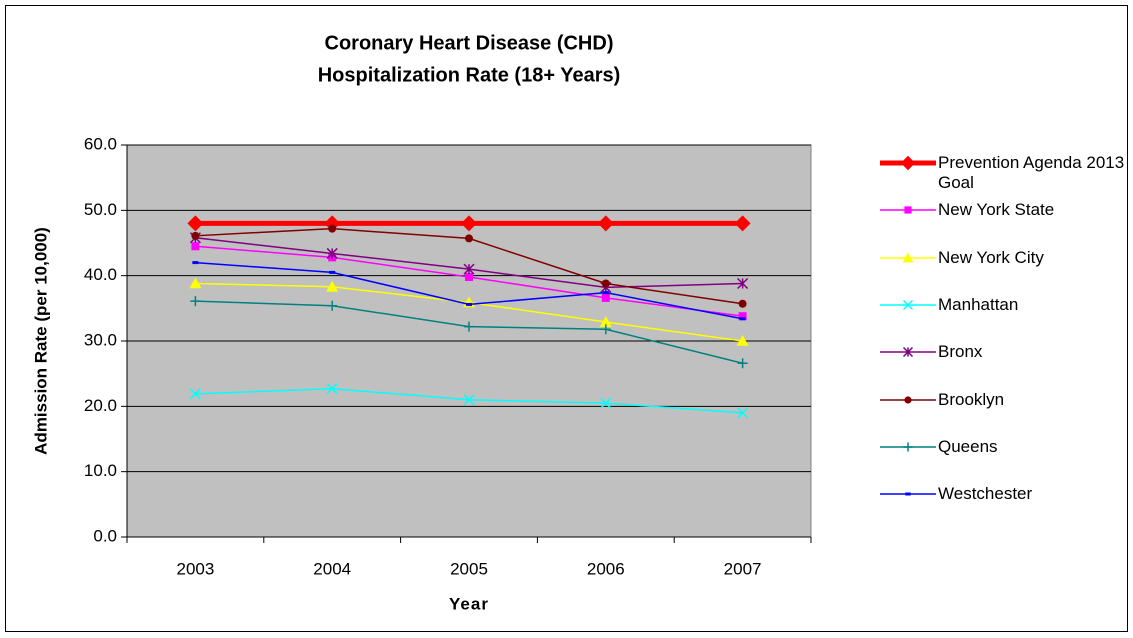 The height and width of the screenshot is (638, 1133). Describe the element at coordinates (40, 341) in the screenshot. I see `y-axis-label: Admission Rate (per 10,000)` at that location.